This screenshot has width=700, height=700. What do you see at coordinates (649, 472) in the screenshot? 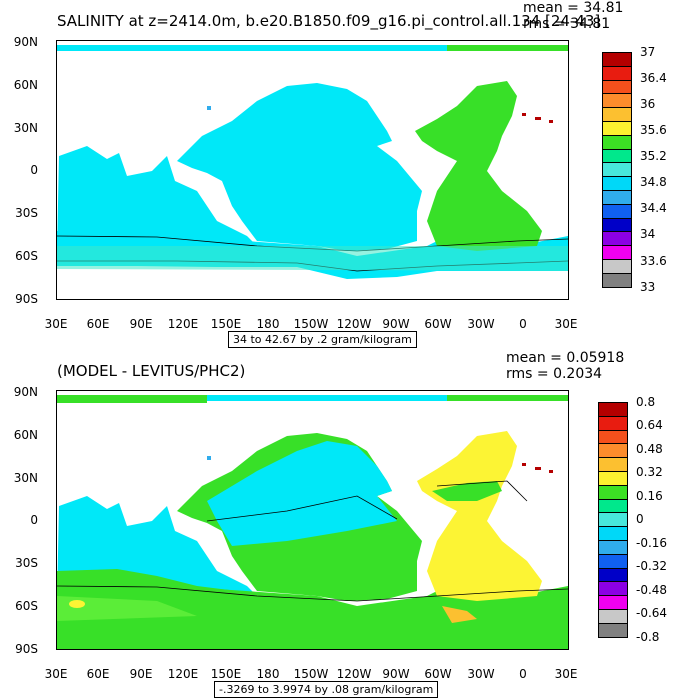
I see `difference-colorbar-label: 0.32` at bounding box center [649, 472].